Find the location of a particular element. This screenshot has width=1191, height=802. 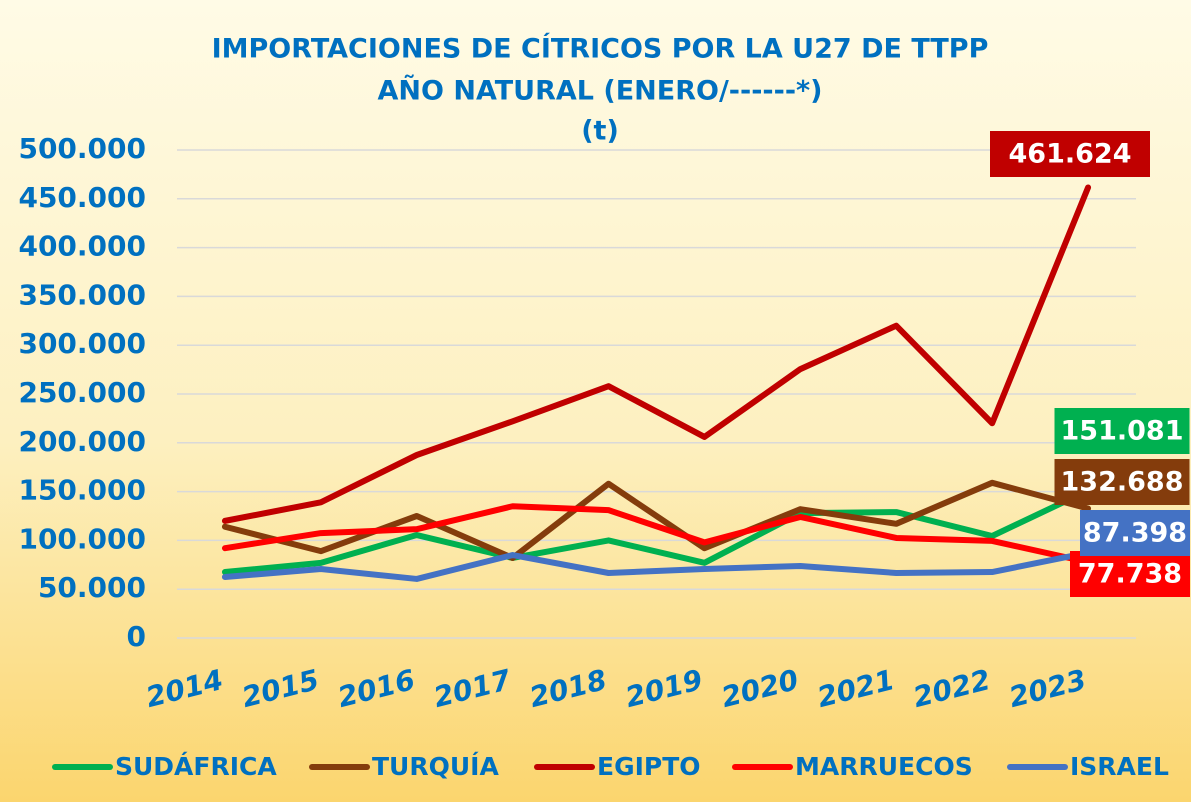

y-tick-label: 350.000 is located at coordinates (82, 294).